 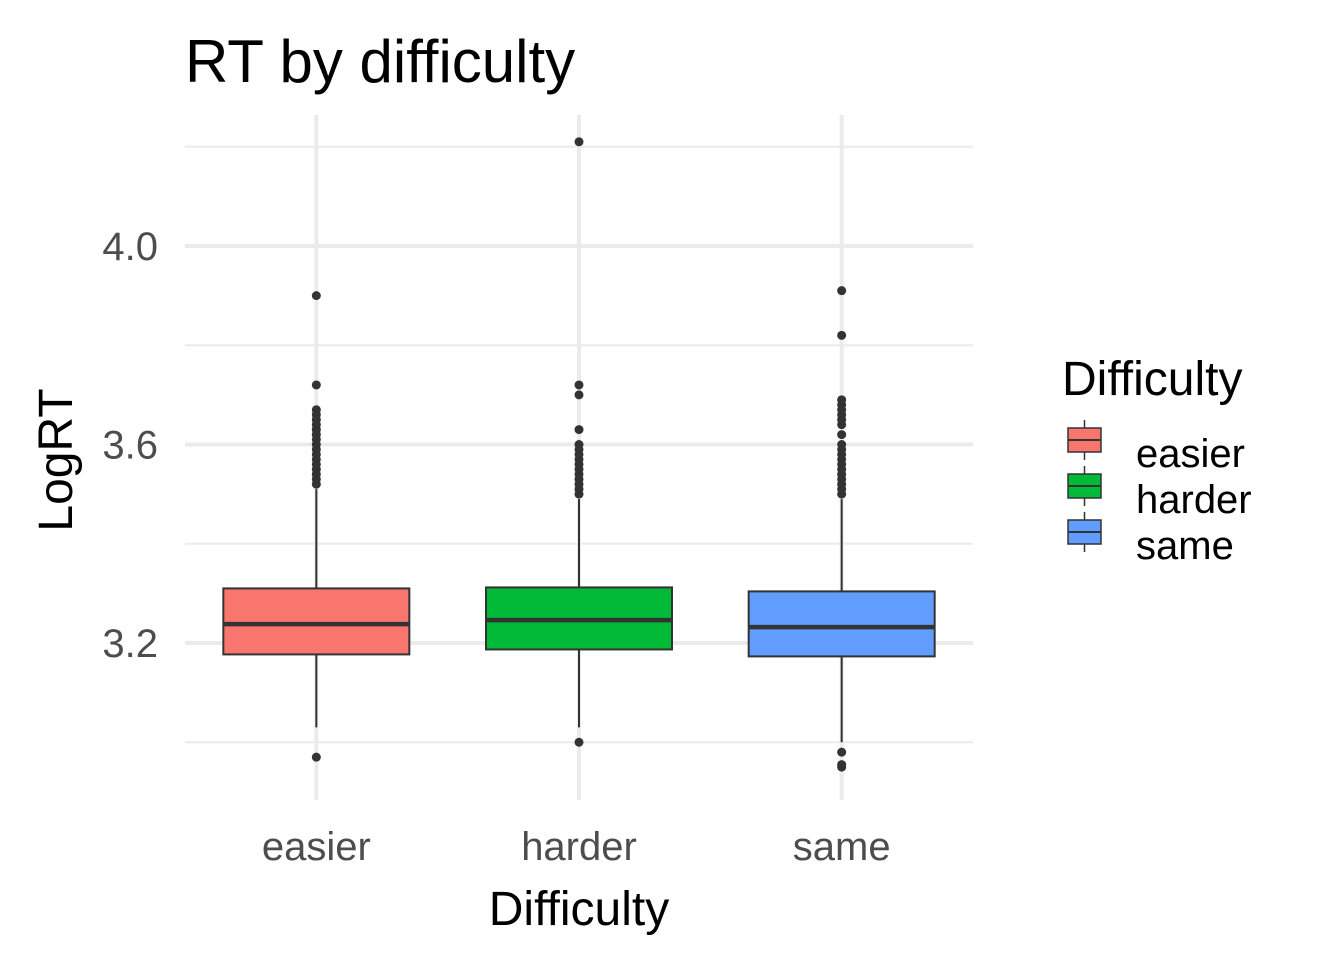 I want to click on legend-item-harder: harder, so click(x=1159, y=494).